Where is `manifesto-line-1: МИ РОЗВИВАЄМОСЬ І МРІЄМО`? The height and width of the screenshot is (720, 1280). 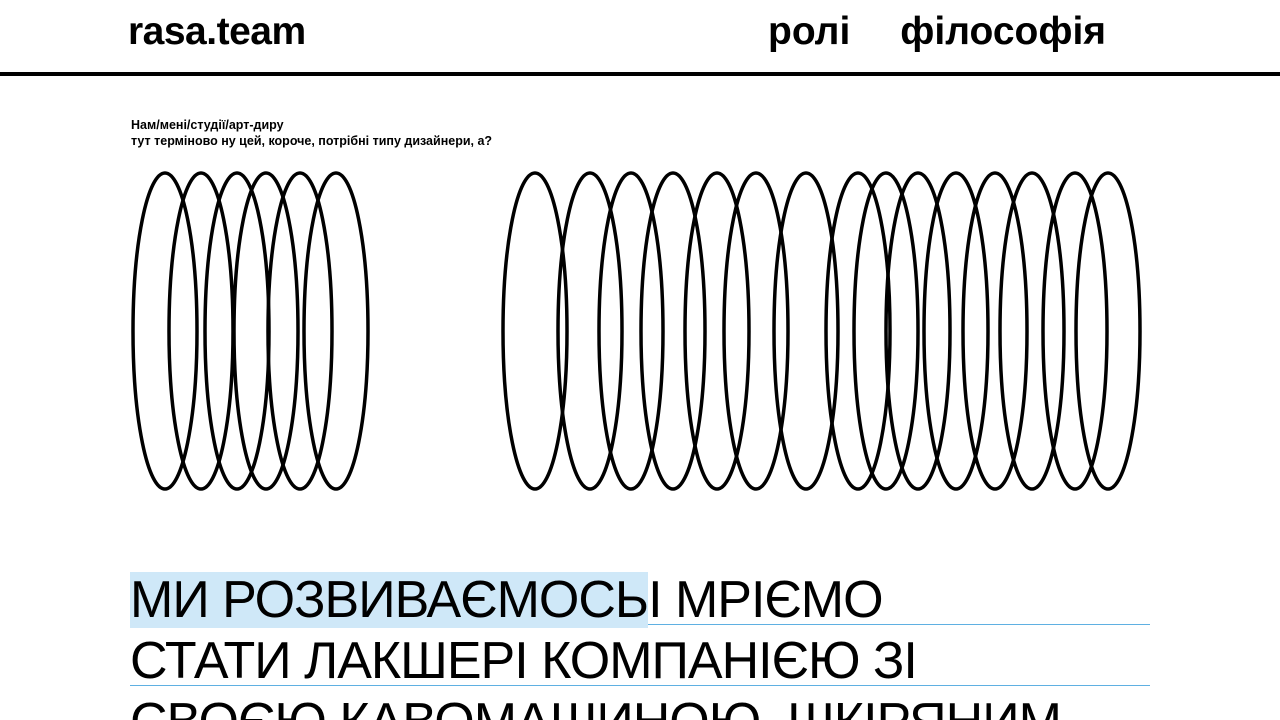 manifesto-line-1: МИ РОЗВИВАЄМОСЬ І МРІЄМО is located at coordinates (640, 600).